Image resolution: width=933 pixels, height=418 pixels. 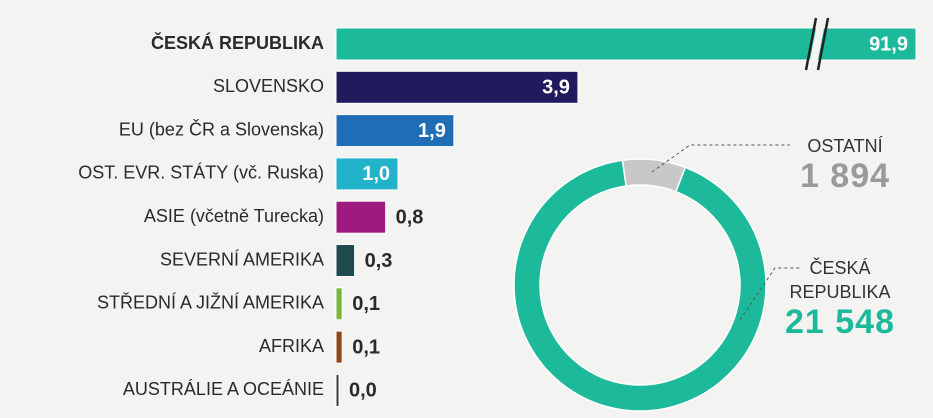 I want to click on category-label: AUSTRÁLIE A OCEÁNIE, so click(x=223, y=389).